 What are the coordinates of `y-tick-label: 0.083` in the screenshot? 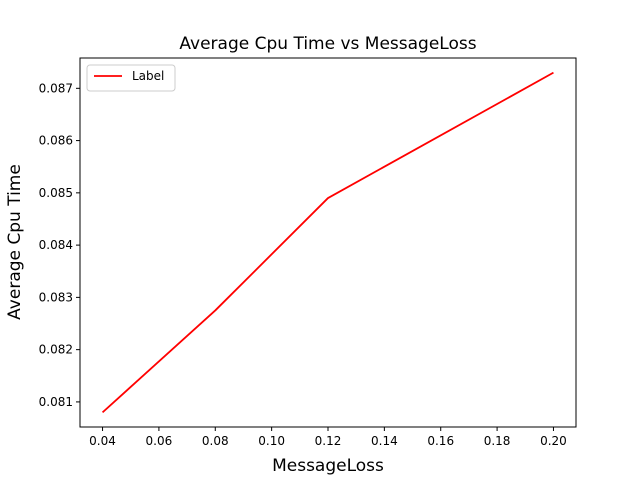 It's located at (56, 297).